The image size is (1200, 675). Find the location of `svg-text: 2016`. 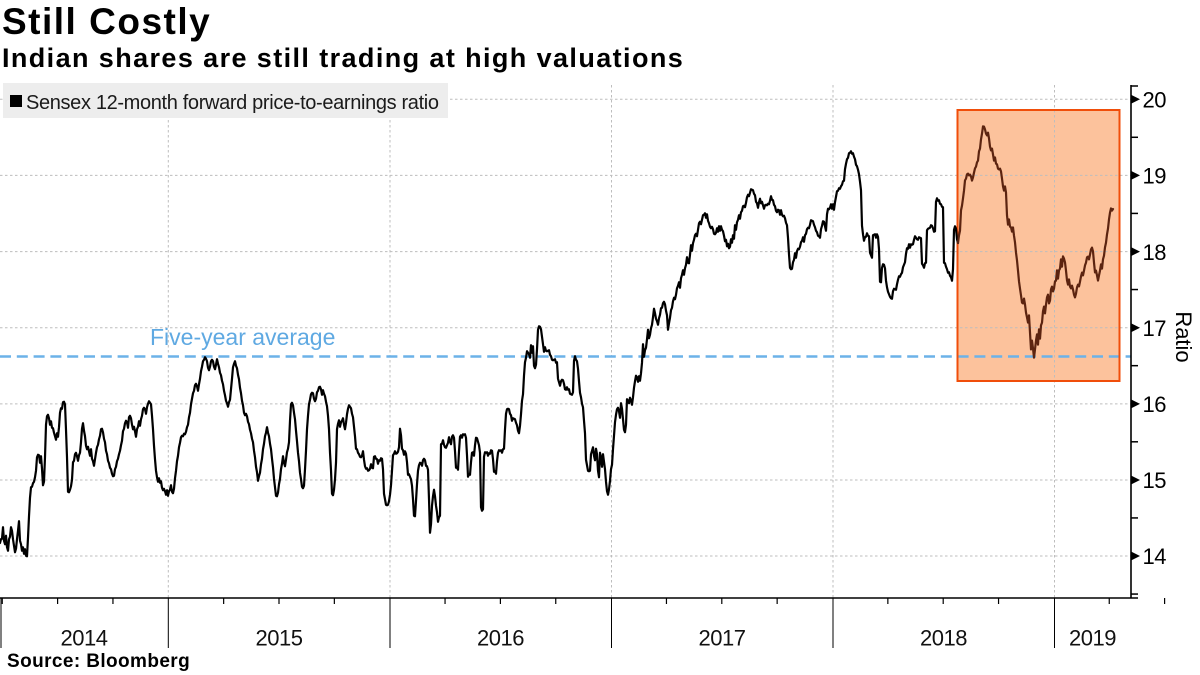

svg-text: 2016 is located at coordinates (500, 638).